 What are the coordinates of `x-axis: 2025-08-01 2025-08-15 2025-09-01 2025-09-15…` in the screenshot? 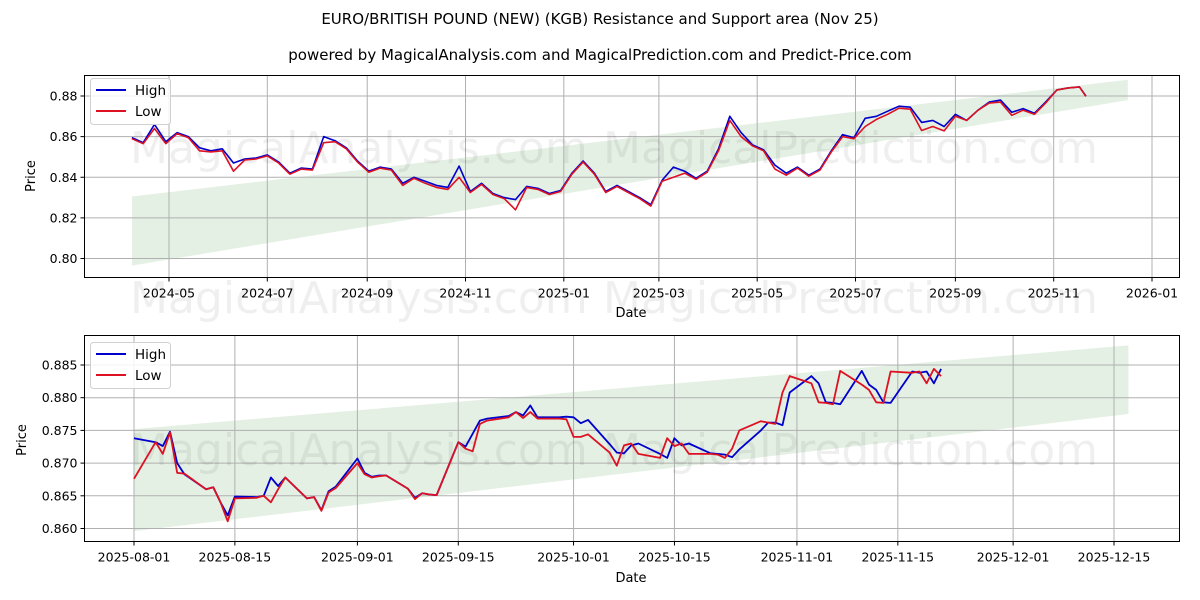 It's located at (624, 553).